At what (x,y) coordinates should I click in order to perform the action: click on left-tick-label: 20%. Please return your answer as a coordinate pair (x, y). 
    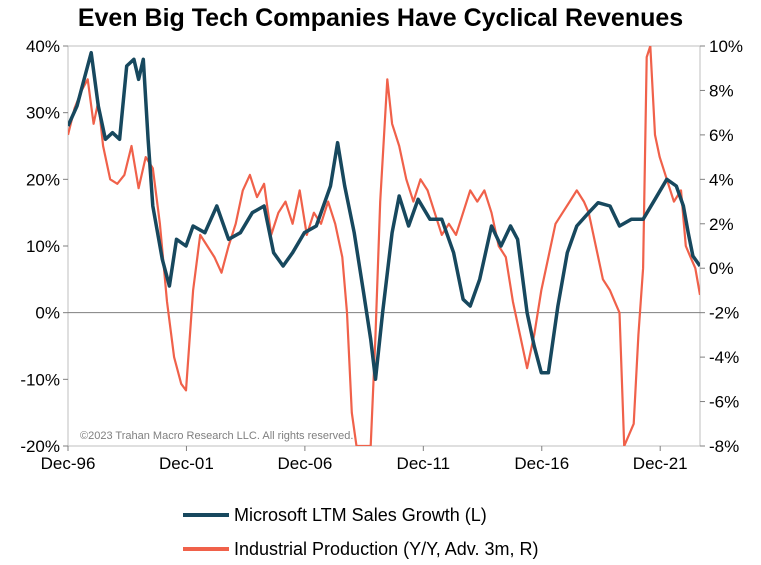
    Looking at the image, I should click on (43, 179).